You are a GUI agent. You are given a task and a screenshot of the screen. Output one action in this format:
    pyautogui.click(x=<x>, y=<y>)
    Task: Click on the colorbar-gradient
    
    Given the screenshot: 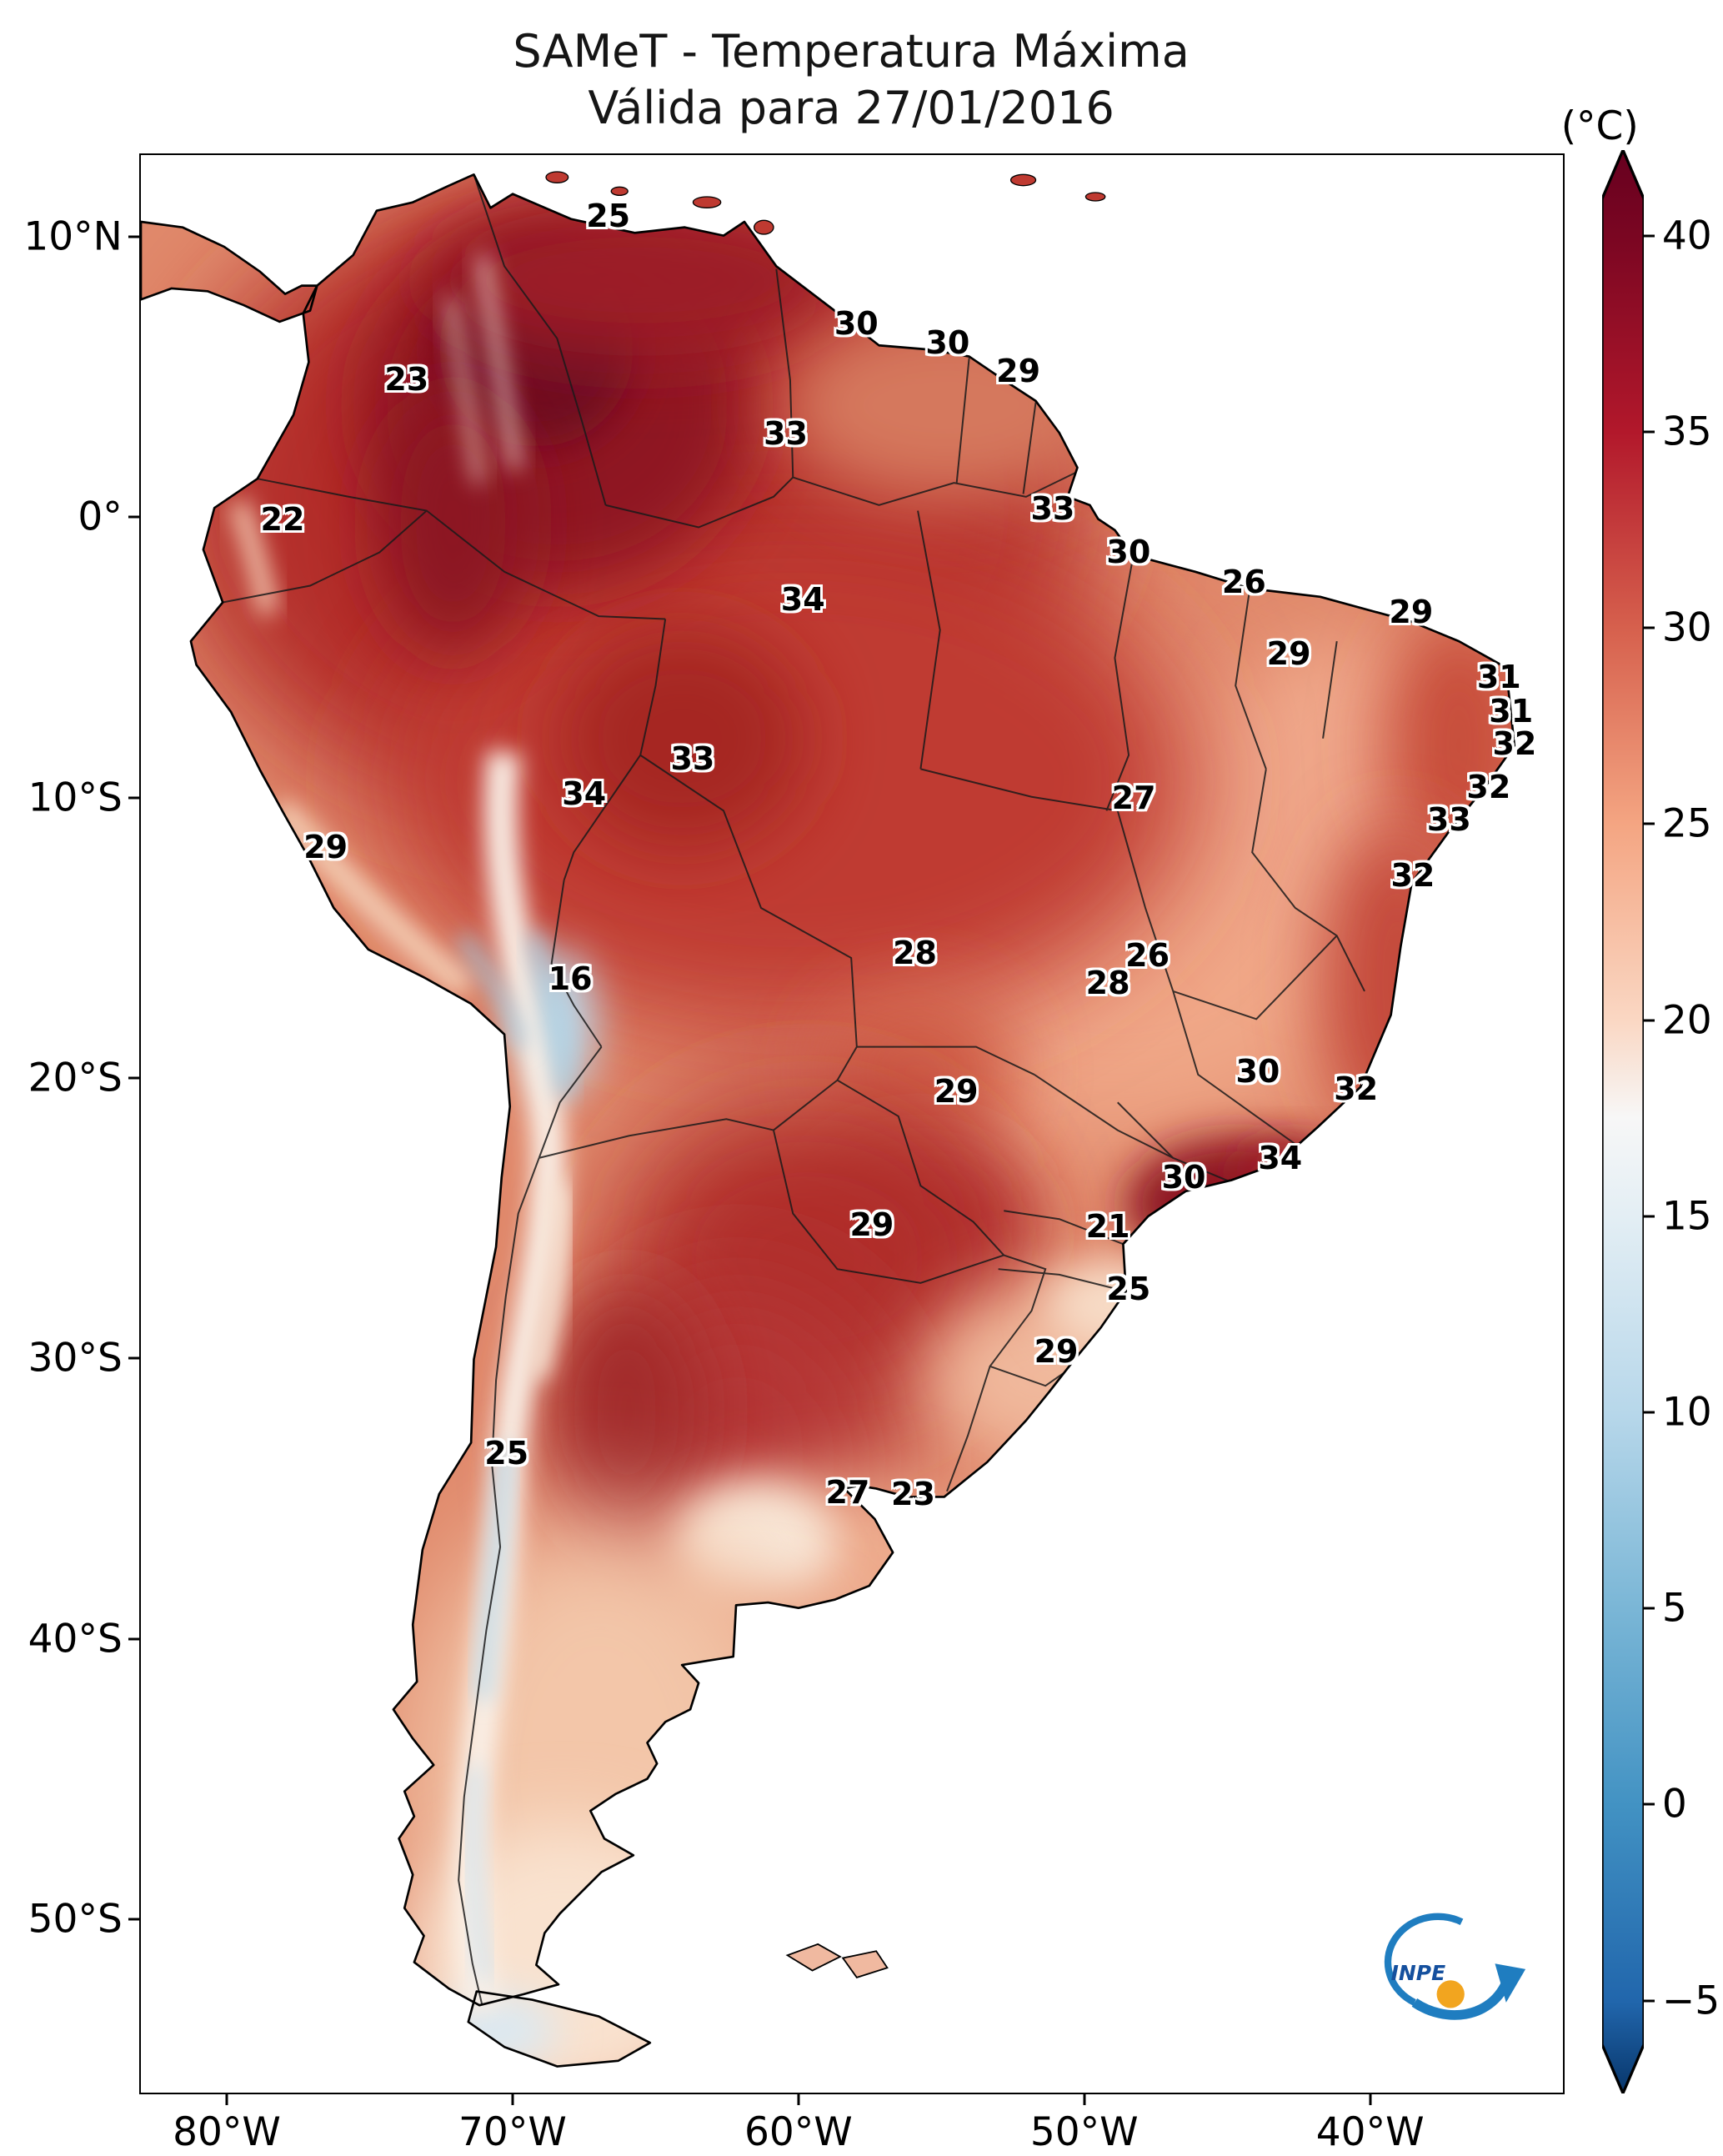 What is the action you would take?
    pyautogui.click(x=1622, y=1121)
    